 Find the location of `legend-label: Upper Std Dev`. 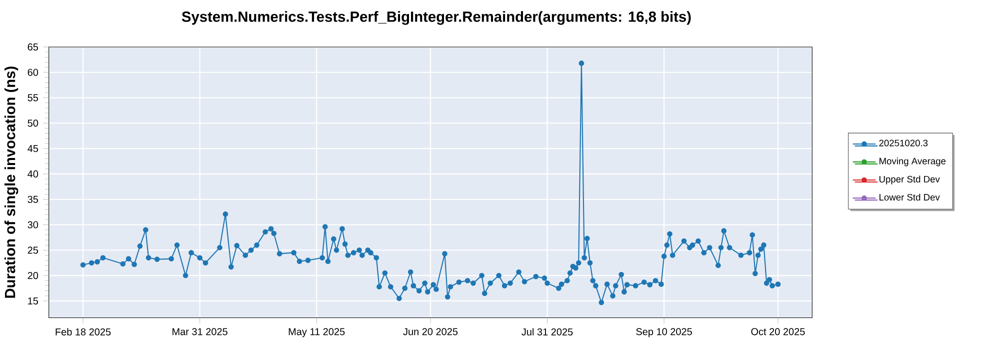

legend-label: Upper Std Dev is located at coordinates (909, 180).